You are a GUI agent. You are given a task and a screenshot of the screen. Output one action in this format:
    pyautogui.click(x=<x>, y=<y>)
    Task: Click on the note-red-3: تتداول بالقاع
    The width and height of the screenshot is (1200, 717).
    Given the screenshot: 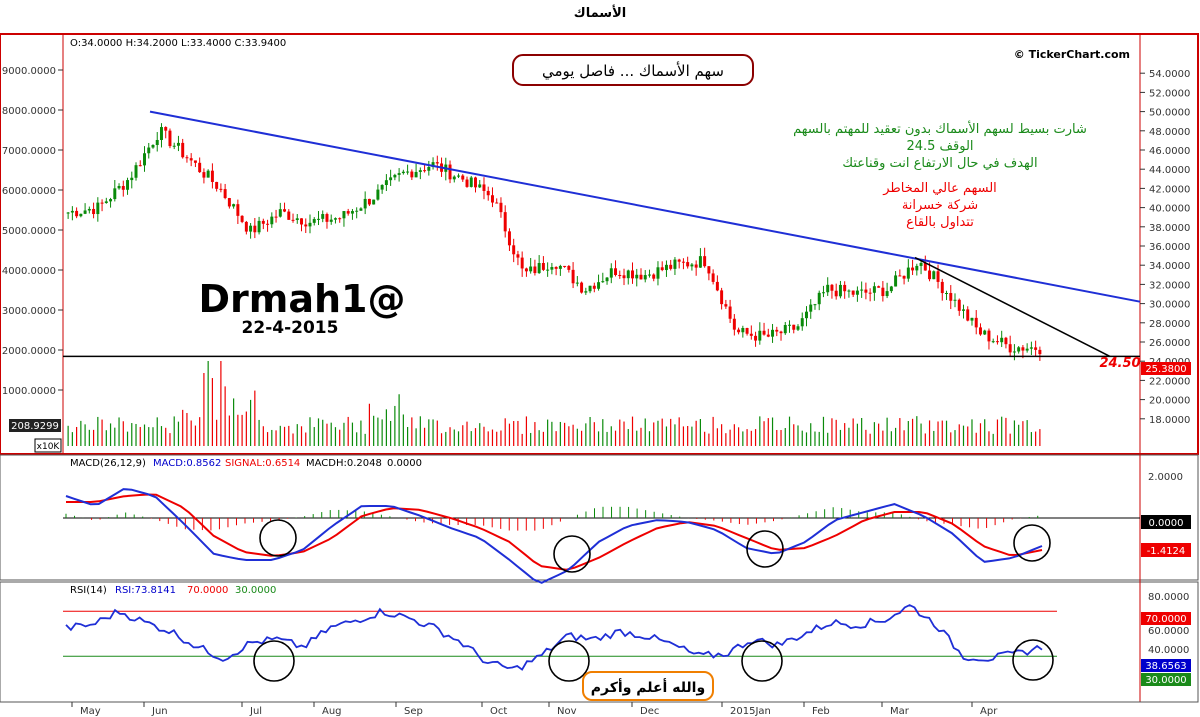 What is the action you would take?
    pyautogui.click(x=940, y=222)
    